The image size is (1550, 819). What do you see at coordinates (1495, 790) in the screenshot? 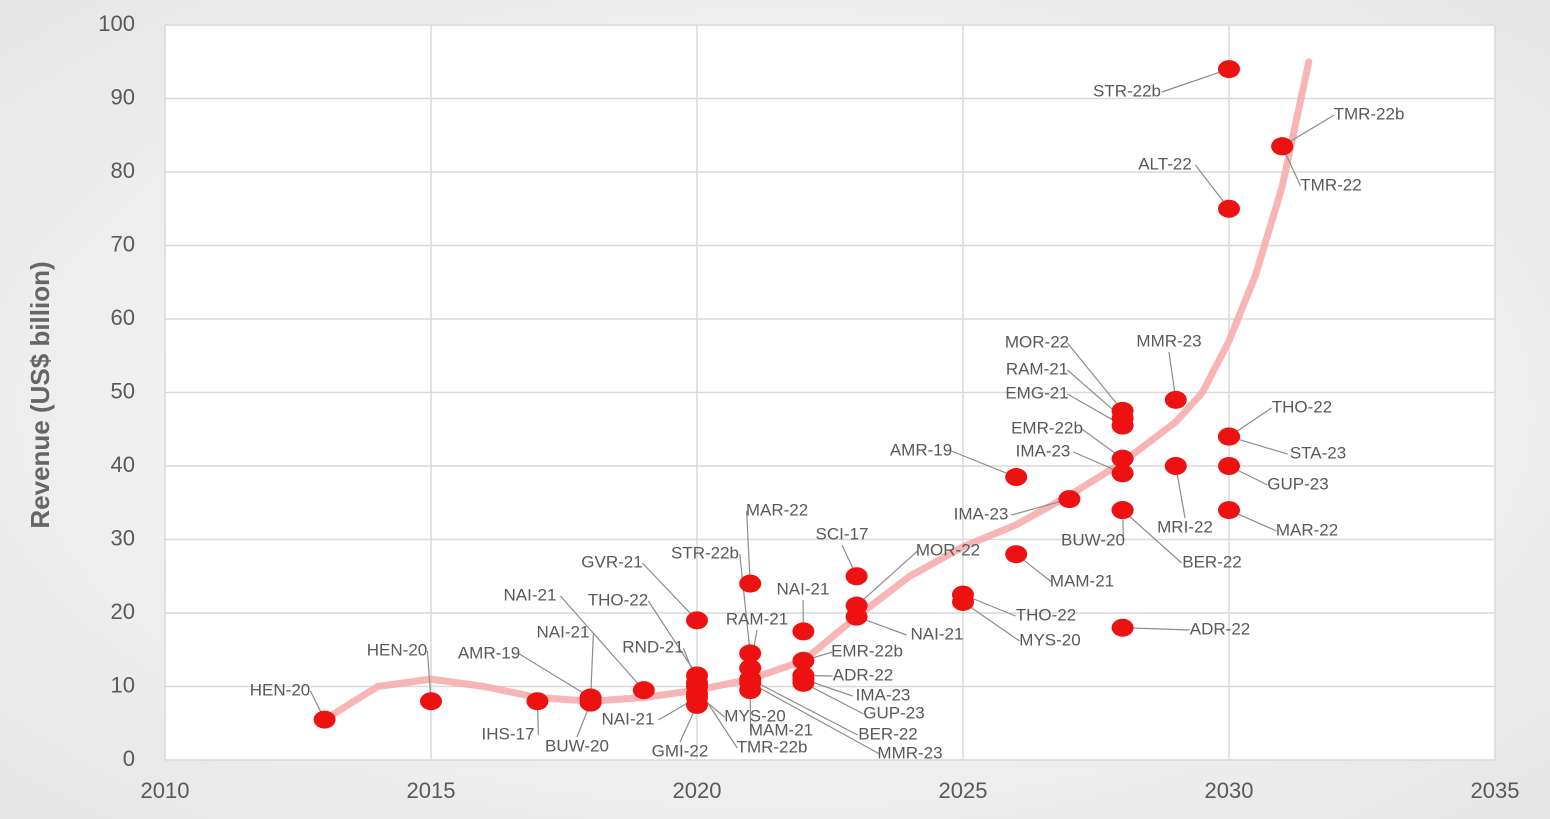
I see `x-tick-label: 2035` at bounding box center [1495, 790].